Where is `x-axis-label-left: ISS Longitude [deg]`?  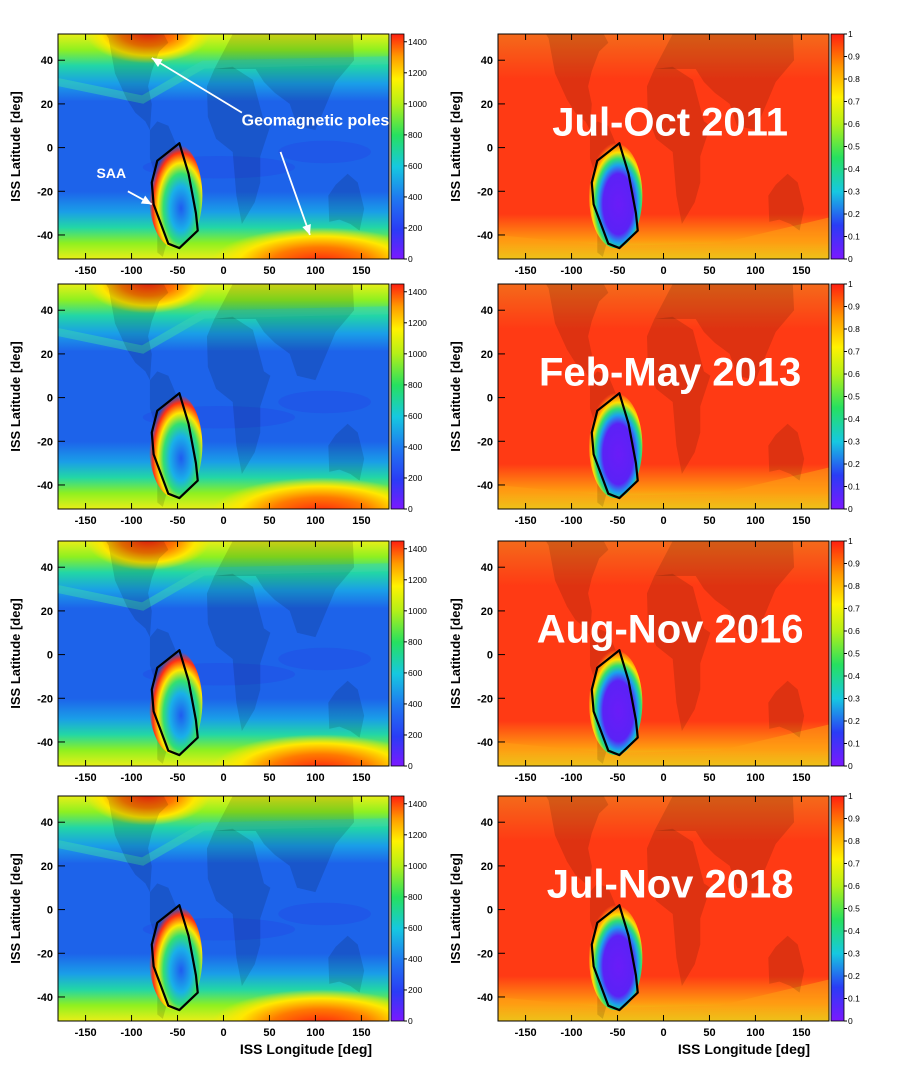
x-axis-label-left: ISS Longitude [deg] is located at coordinates (306, 1049).